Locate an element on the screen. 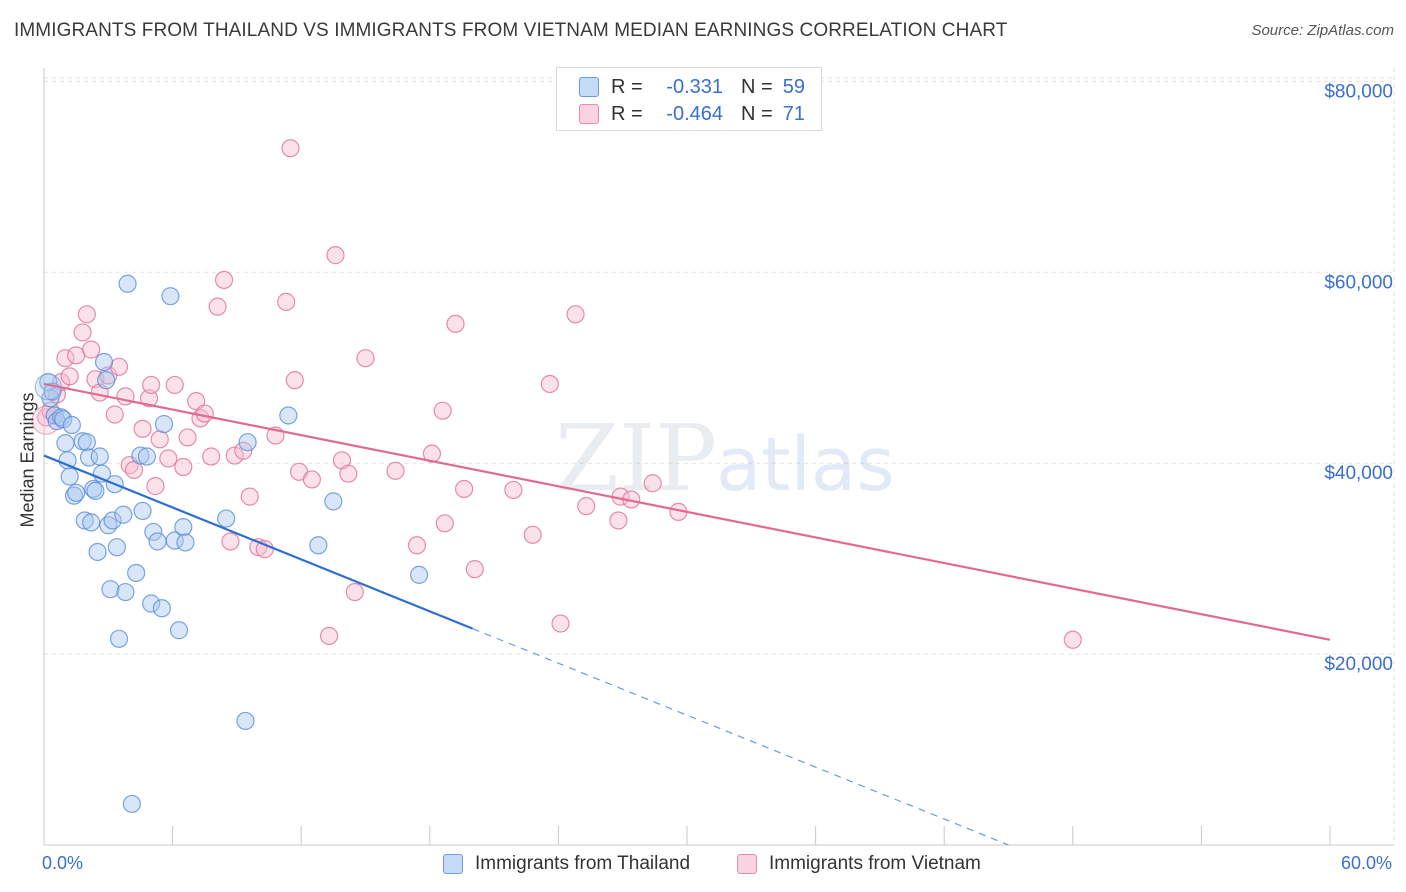  x-axis-min-label: 0.0% is located at coordinates (63, 863).